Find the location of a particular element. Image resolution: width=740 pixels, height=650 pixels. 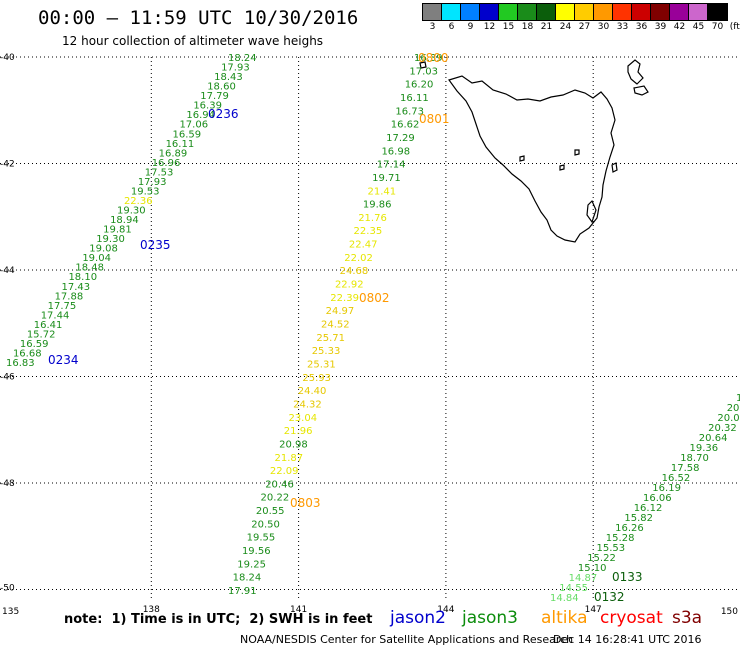

color-scale-label: 36 is located at coordinates (641, 27).